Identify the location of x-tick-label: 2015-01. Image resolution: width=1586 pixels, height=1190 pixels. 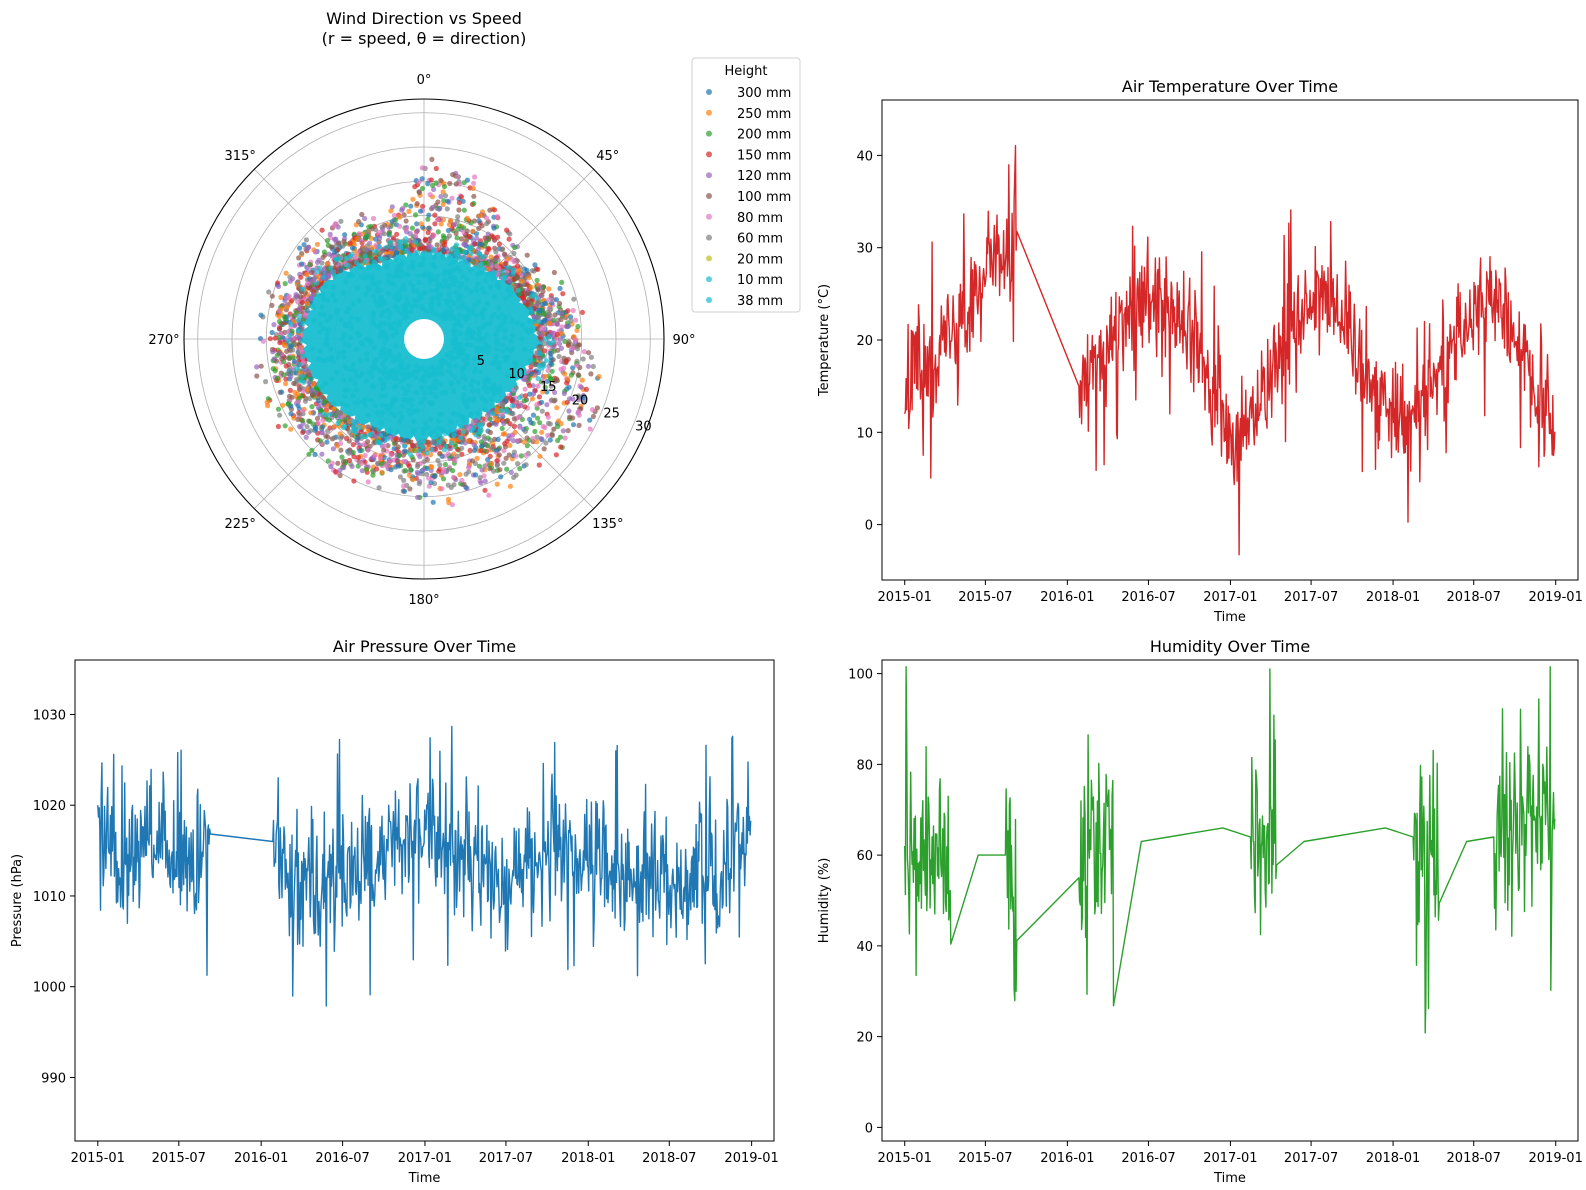
(905, 1158).